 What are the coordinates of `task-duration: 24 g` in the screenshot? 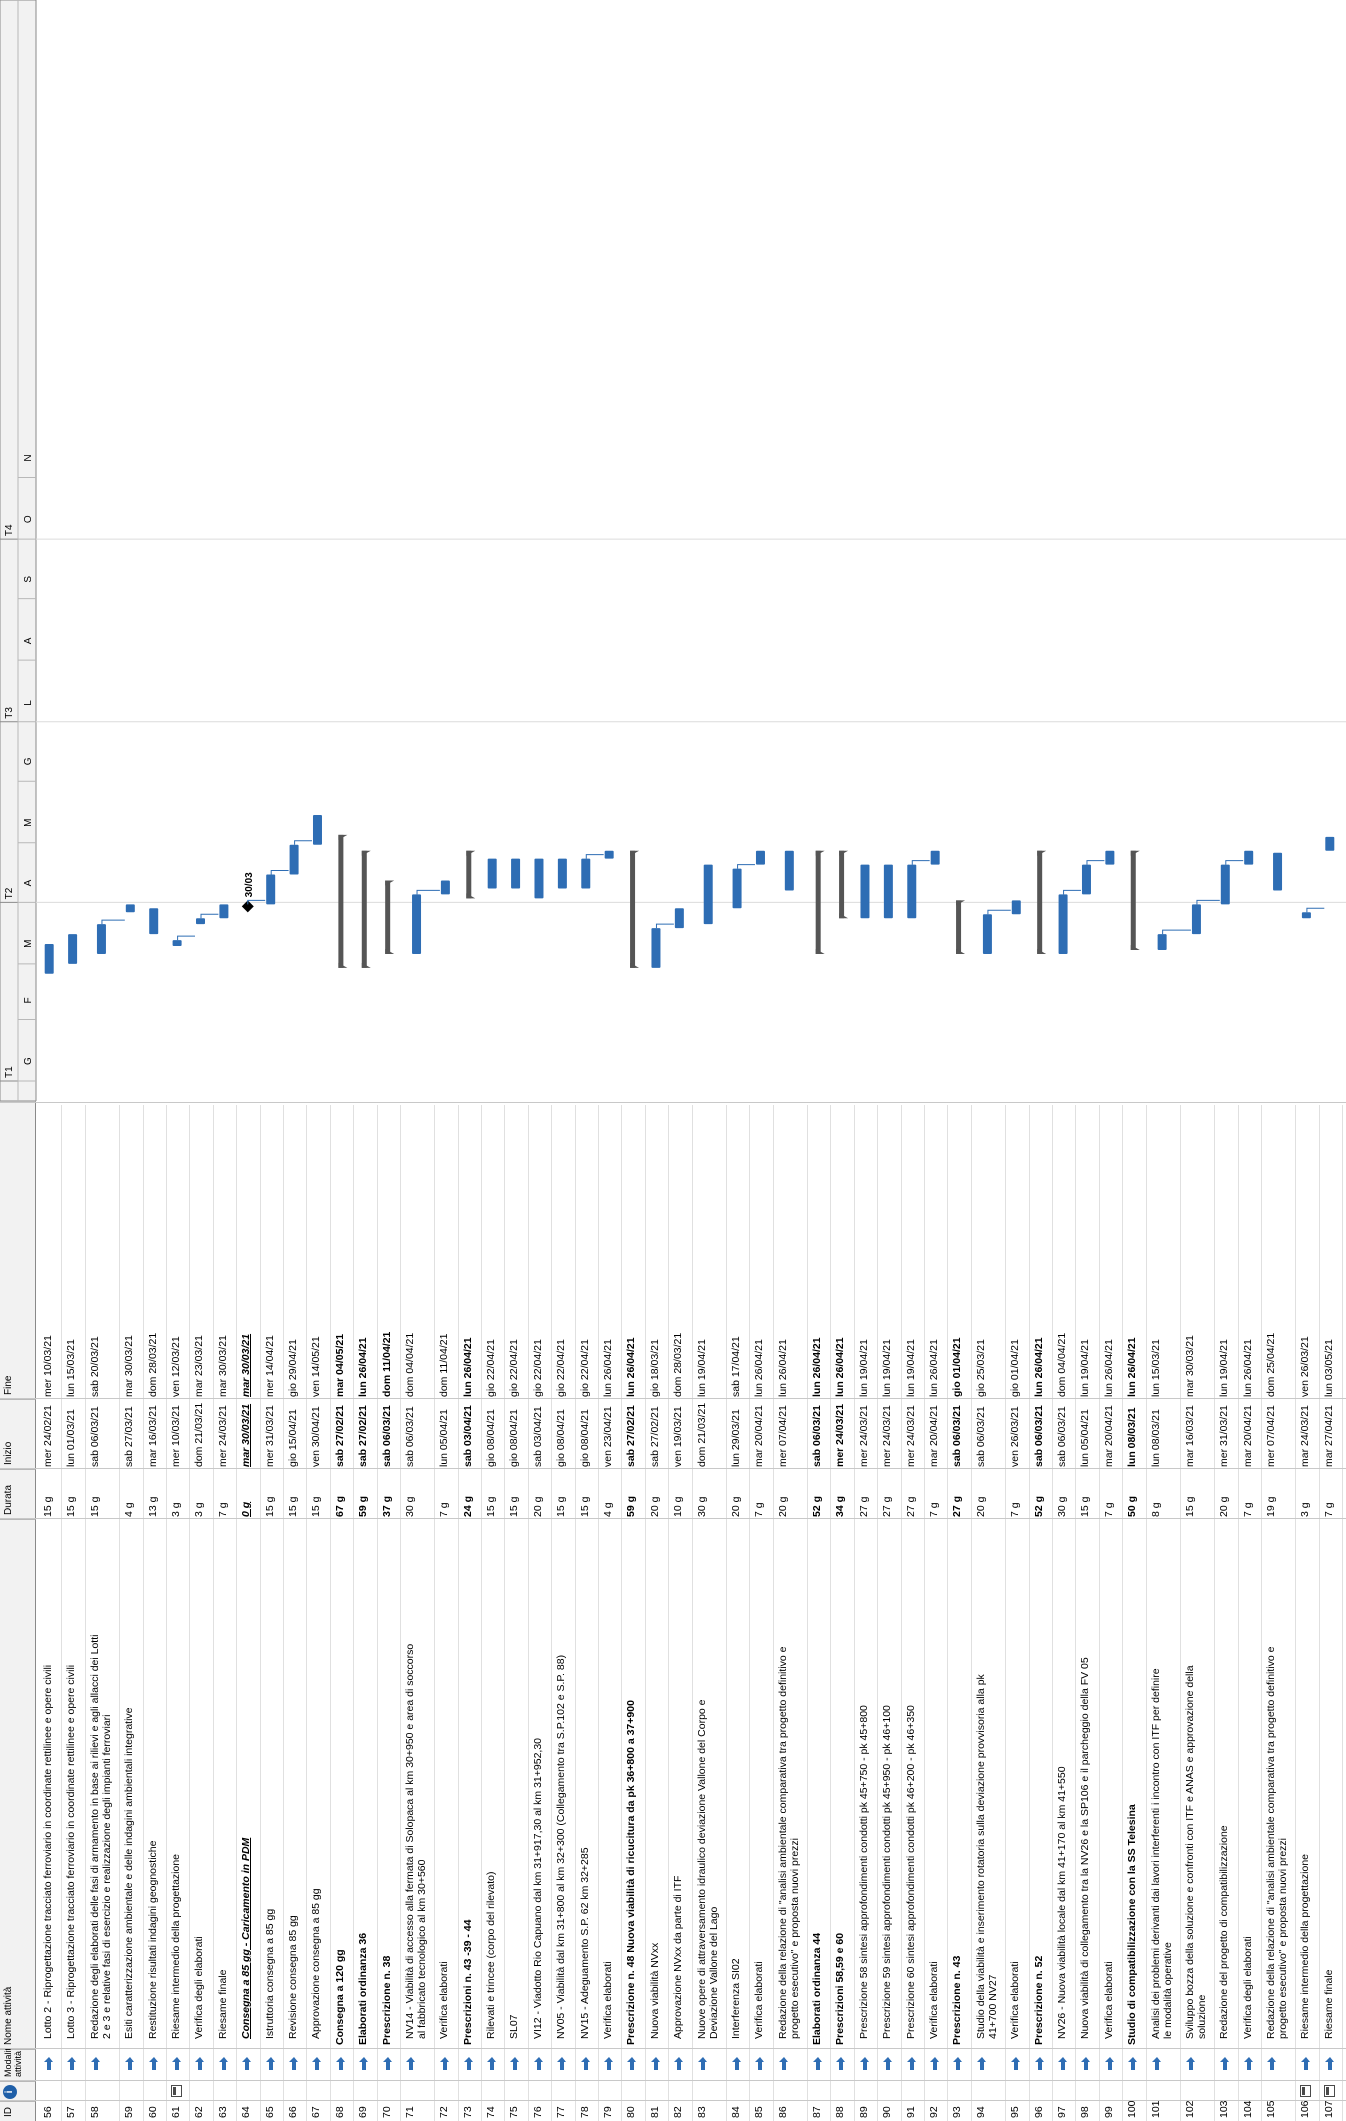 It's located at (467, 1506).